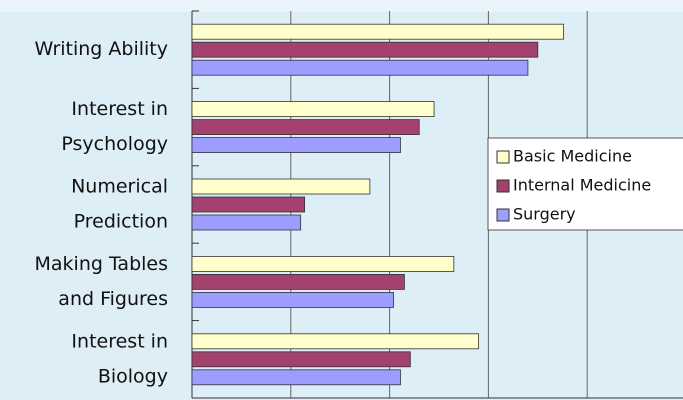  What do you see at coordinates (101, 49) in the screenshot?
I see `y-tick-label: Writing Ability` at bounding box center [101, 49].